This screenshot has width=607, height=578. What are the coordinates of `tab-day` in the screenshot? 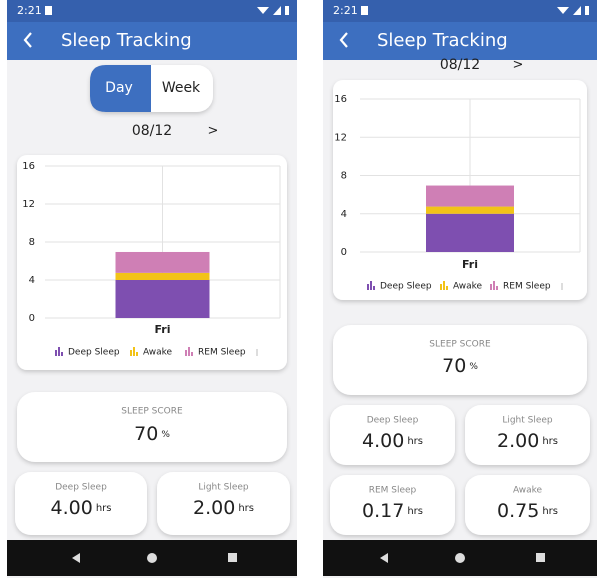 It's located at (120, 88).